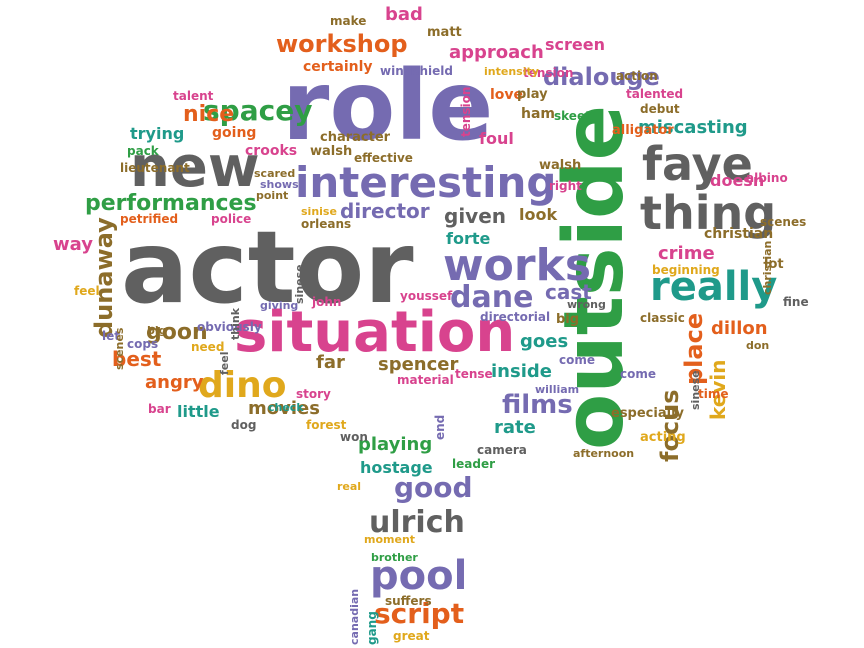 This screenshot has width=864, height=648. I want to click on cloud-word: spencer, so click(418, 364).